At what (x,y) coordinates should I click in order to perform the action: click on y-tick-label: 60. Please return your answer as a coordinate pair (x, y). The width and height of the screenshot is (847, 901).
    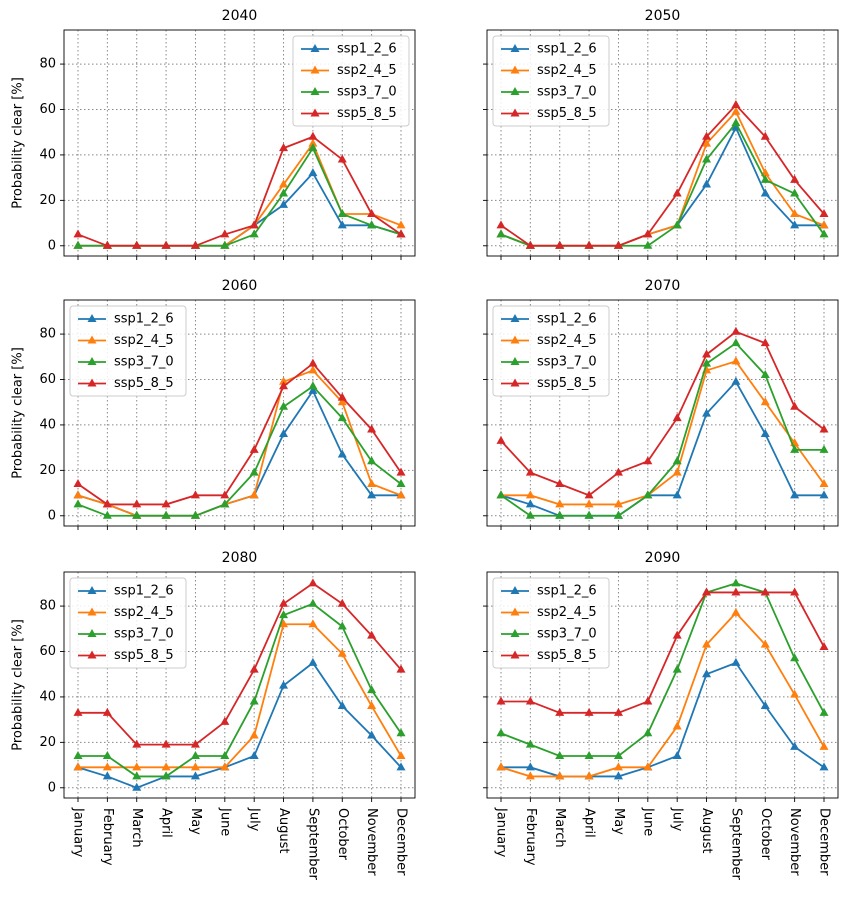
    Looking at the image, I should click on (47, 109).